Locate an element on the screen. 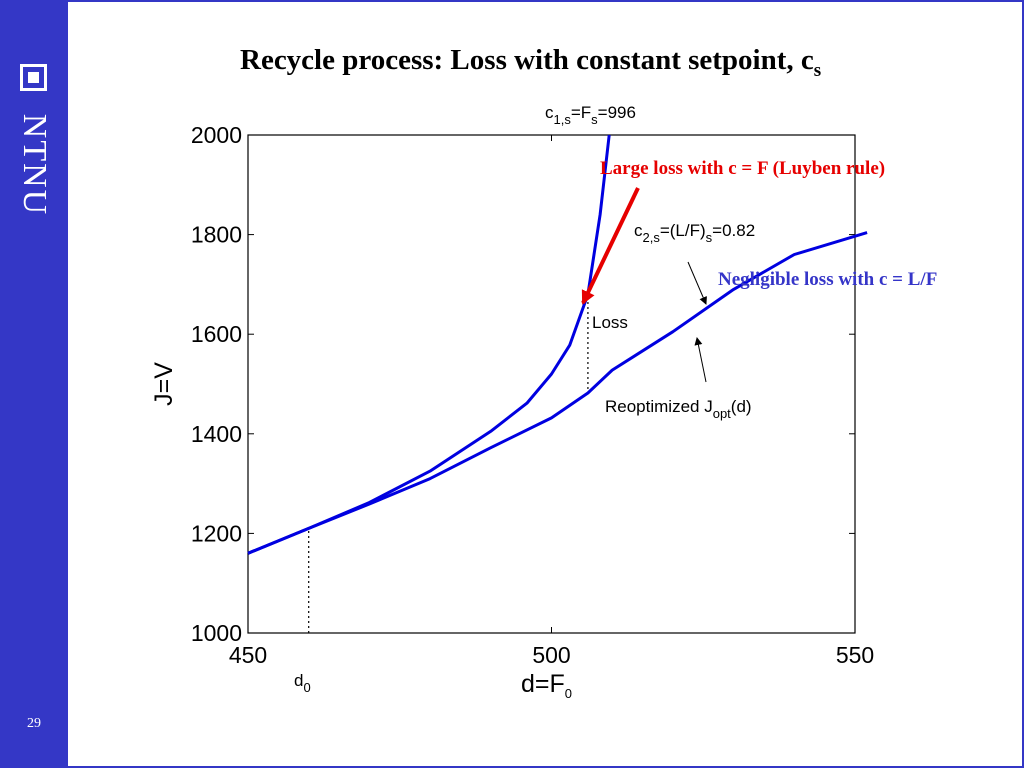  y-tick-label: 1600 is located at coordinates (216, 334).